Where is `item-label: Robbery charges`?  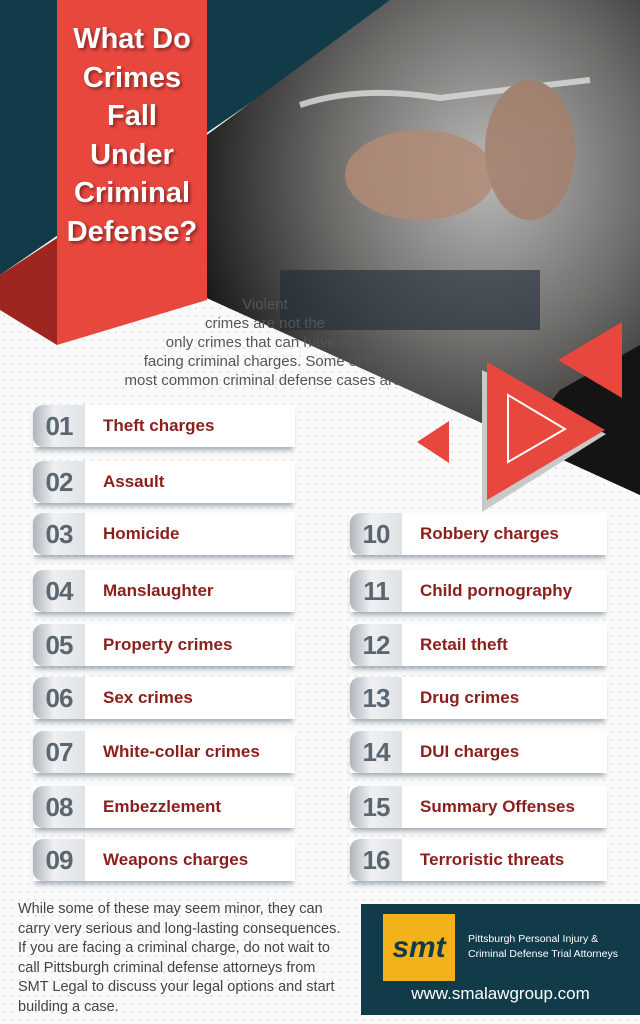 item-label: Robbery charges is located at coordinates (489, 533).